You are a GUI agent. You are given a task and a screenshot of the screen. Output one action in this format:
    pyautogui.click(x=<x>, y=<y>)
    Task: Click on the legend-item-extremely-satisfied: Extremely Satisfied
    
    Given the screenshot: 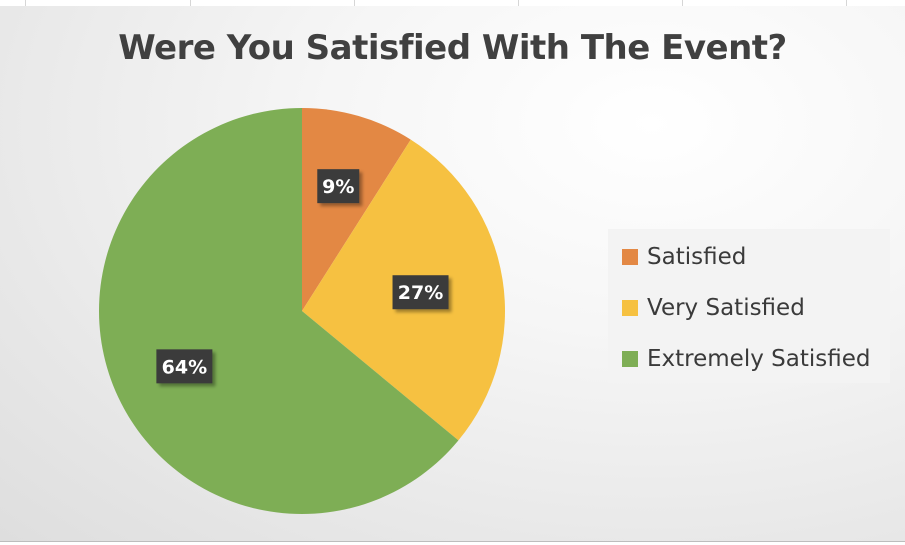 What is the action you would take?
    pyautogui.click(x=746, y=359)
    